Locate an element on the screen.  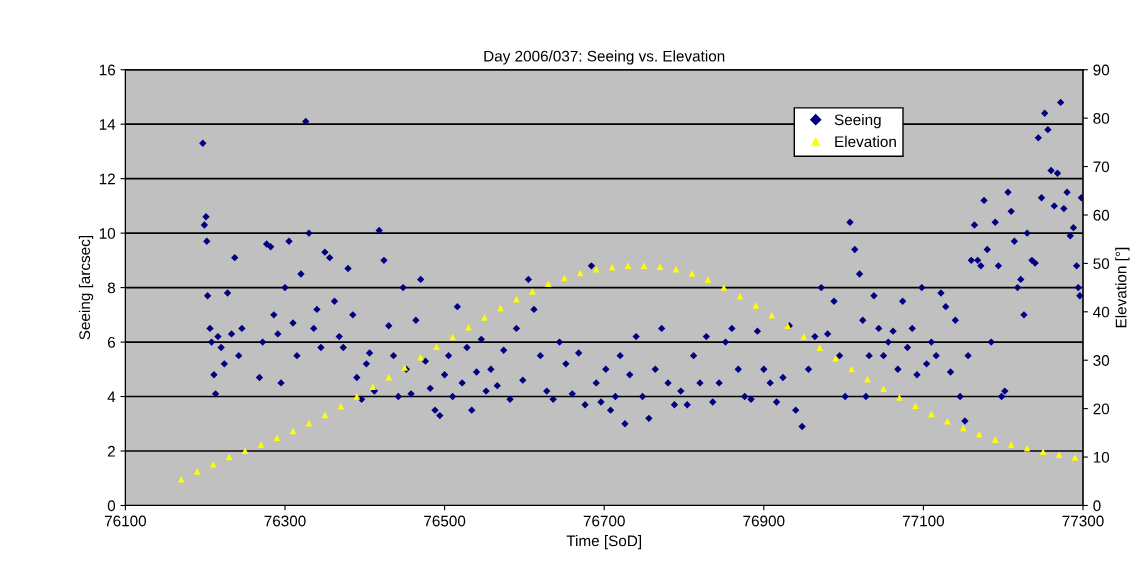
x-axis-title: Time [SoD] is located at coordinates (604, 542).